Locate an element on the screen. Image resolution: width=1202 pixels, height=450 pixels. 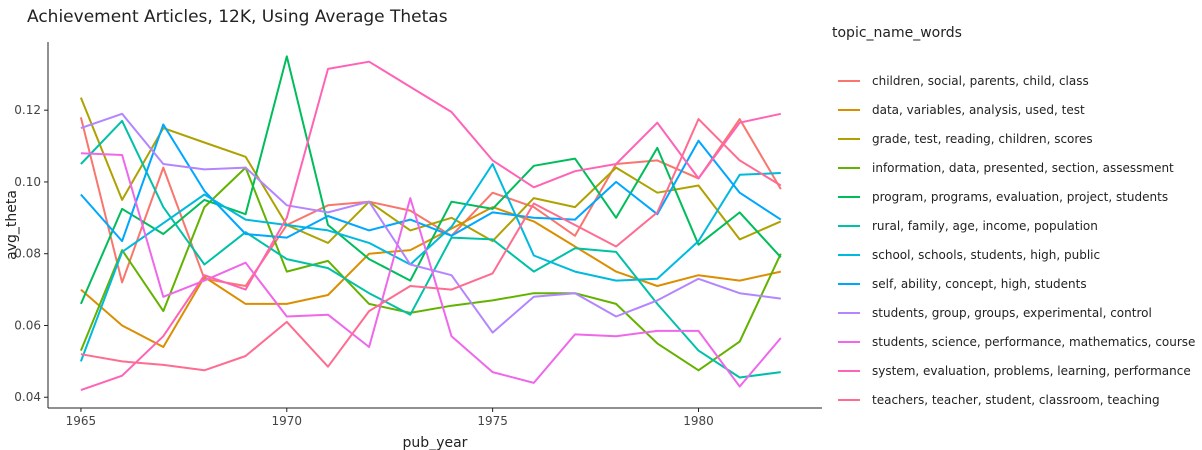
x-axis-ticks: 1965 1970 1975 1980 is located at coordinates (390, 418).